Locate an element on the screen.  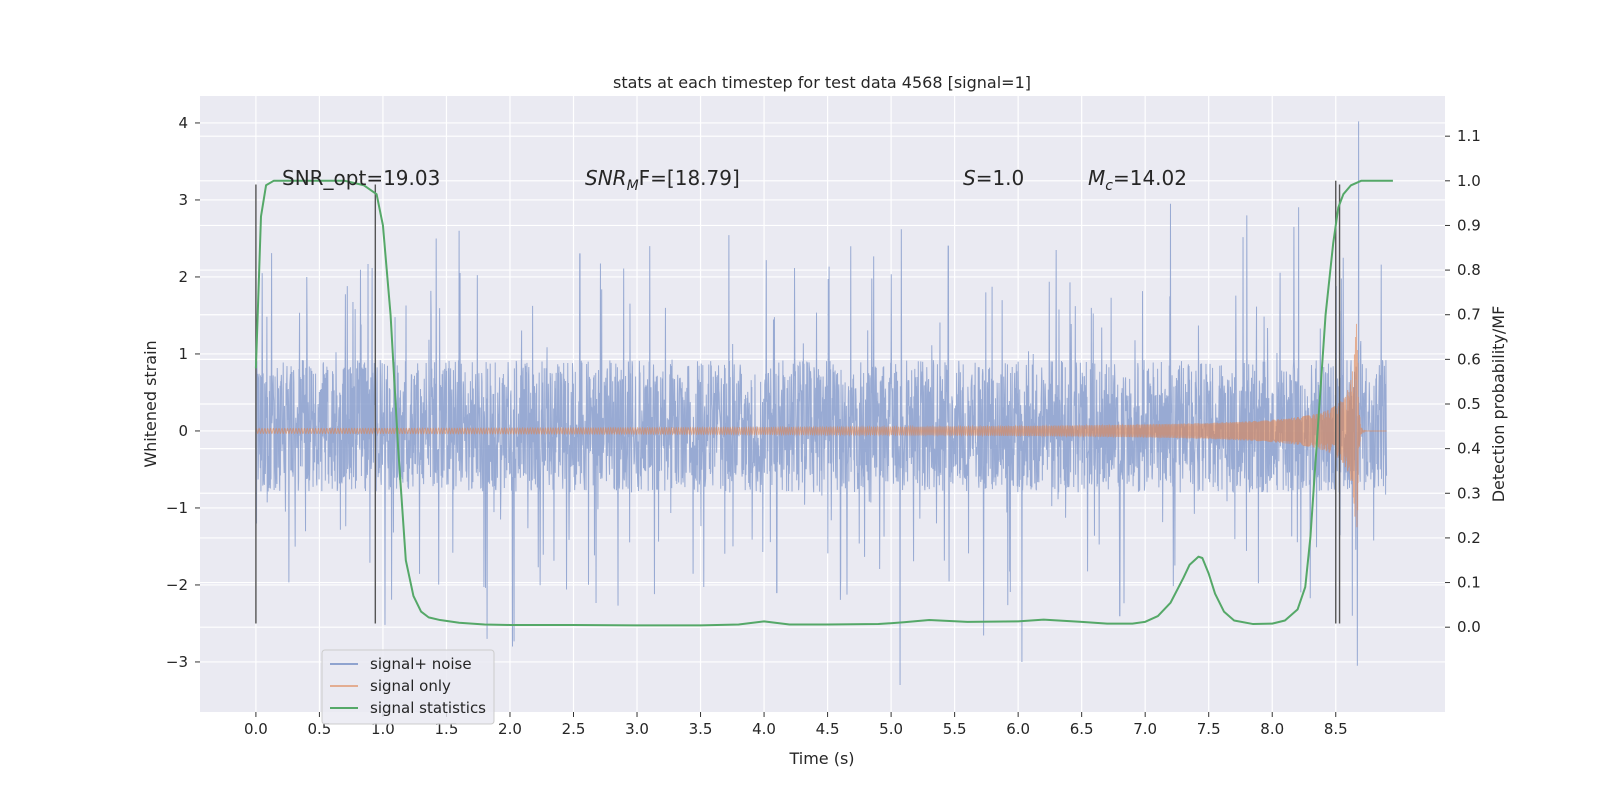
x-tick-label: 4.0 is located at coordinates (764, 729).